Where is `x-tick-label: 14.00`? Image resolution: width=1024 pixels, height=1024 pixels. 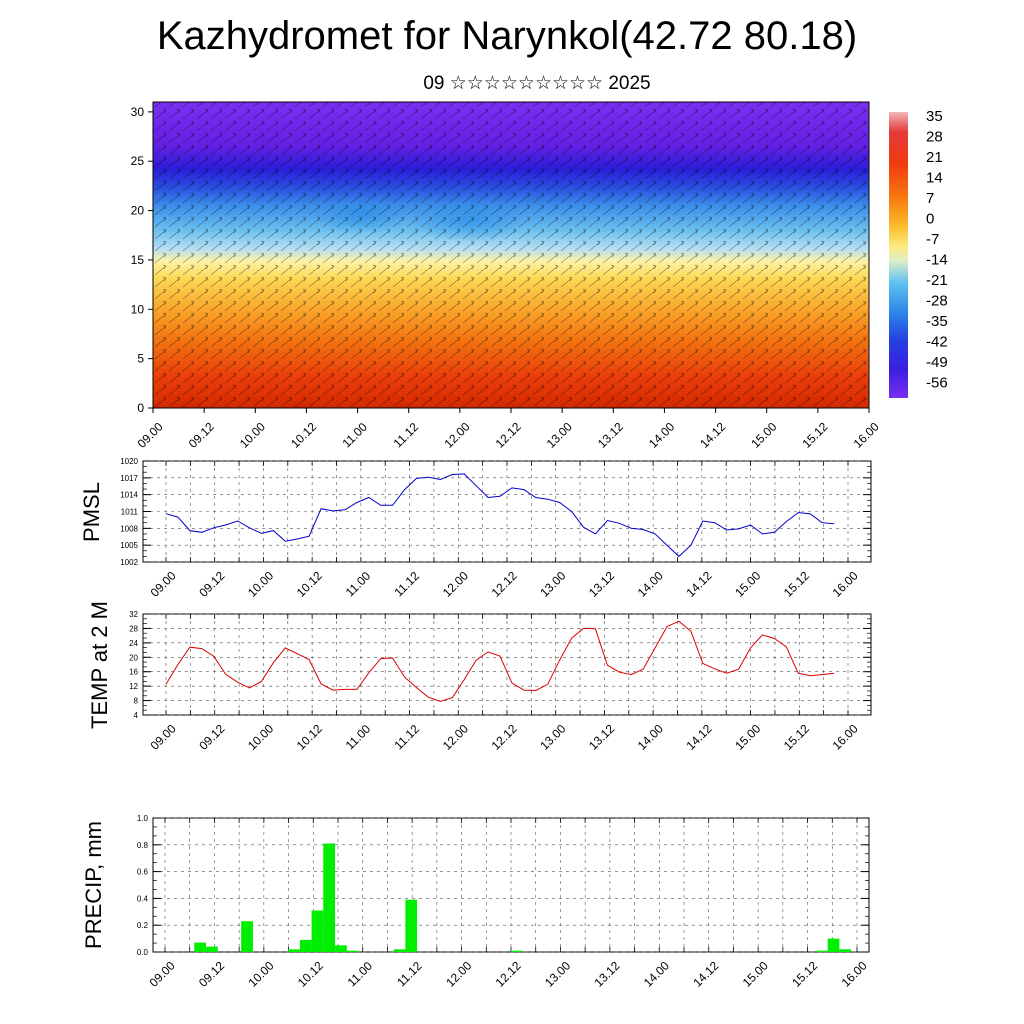 x-tick-label: 14.00 is located at coordinates (656, 973).